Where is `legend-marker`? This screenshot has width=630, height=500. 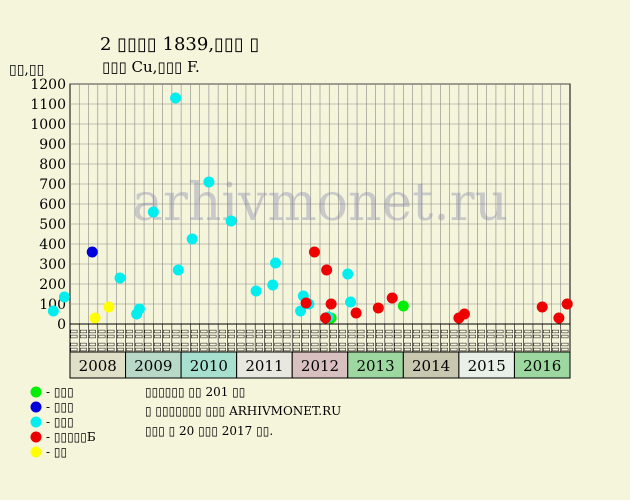
legend-marker is located at coordinates (36, 392).